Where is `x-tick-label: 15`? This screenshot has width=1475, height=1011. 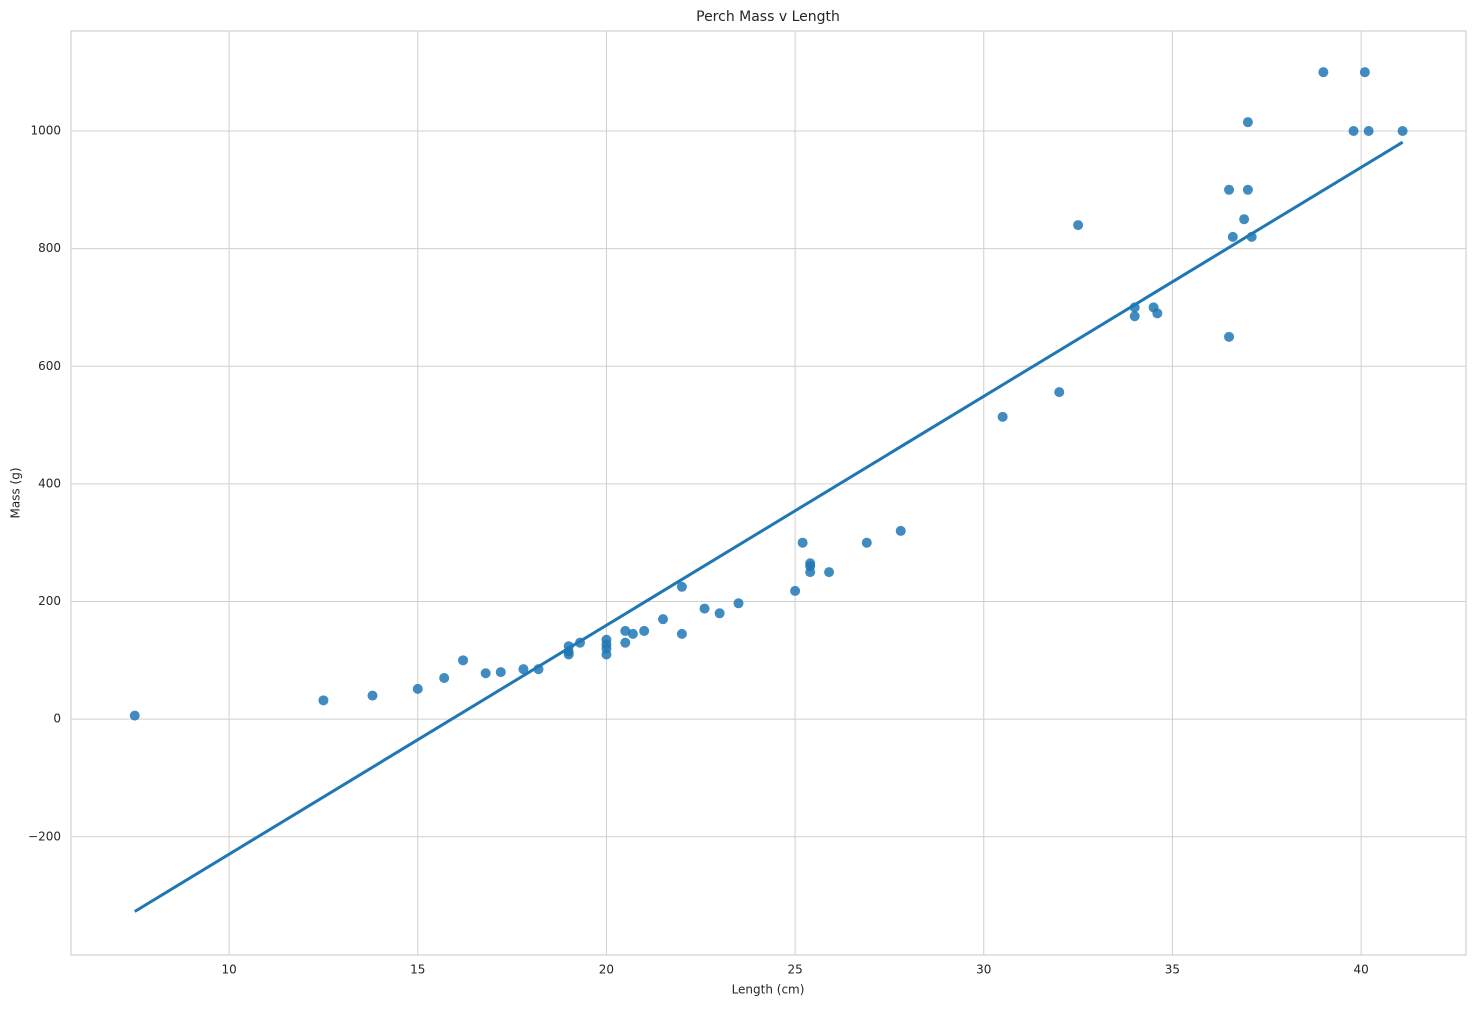
x-tick-label: 15 is located at coordinates (417, 970).